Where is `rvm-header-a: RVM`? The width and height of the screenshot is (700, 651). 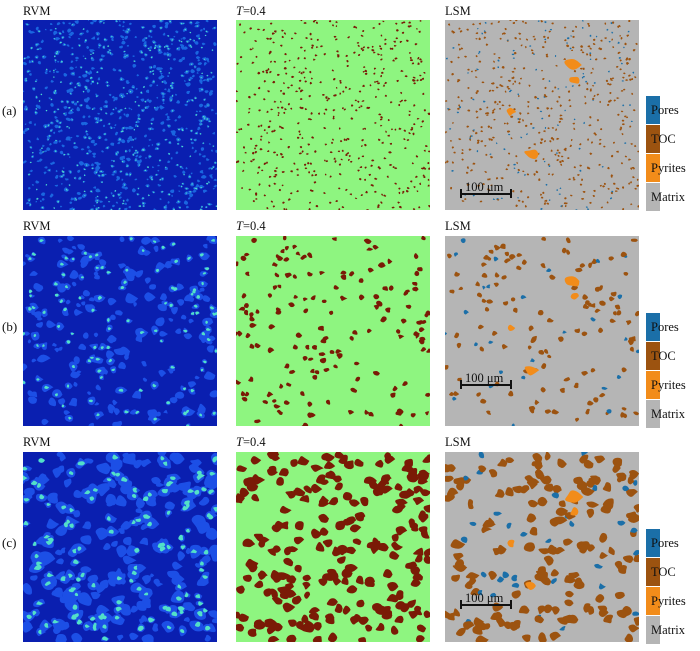 rvm-header-a: RVM is located at coordinates (37, 11).